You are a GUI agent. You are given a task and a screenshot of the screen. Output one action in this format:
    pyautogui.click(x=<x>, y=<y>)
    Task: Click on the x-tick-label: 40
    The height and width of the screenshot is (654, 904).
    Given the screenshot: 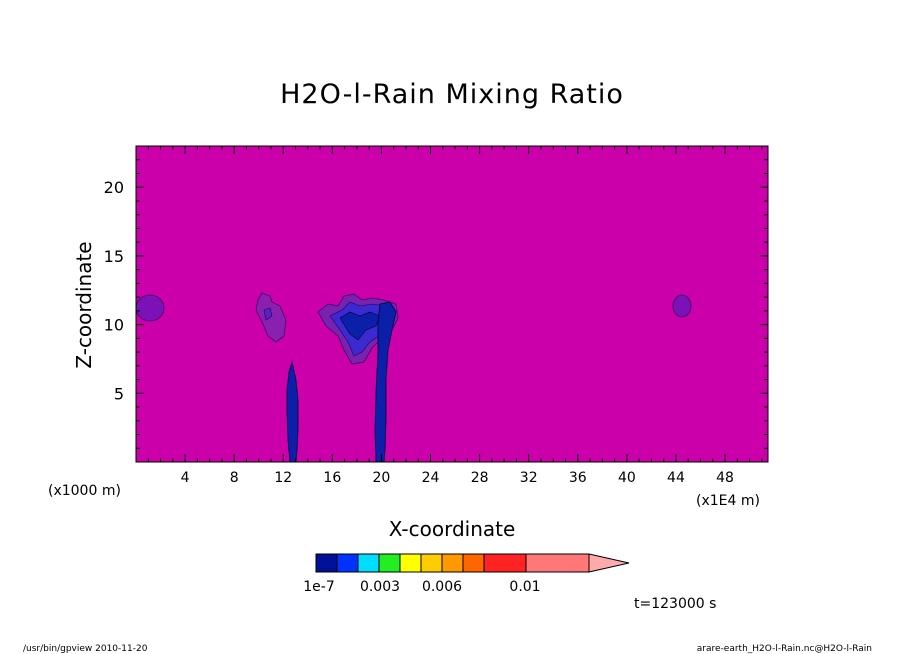 What is the action you would take?
    pyautogui.click(x=627, y=478)
    